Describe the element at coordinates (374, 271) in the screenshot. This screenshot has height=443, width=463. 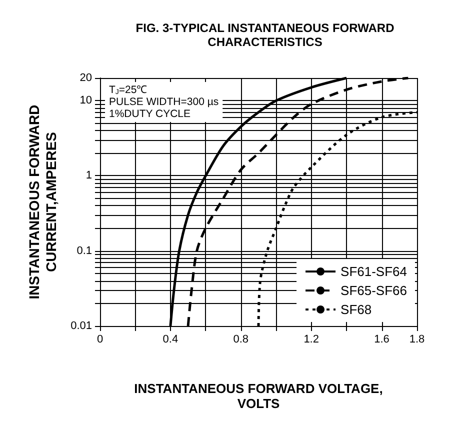
I see `legend-label: SF61-SF64` at that location.